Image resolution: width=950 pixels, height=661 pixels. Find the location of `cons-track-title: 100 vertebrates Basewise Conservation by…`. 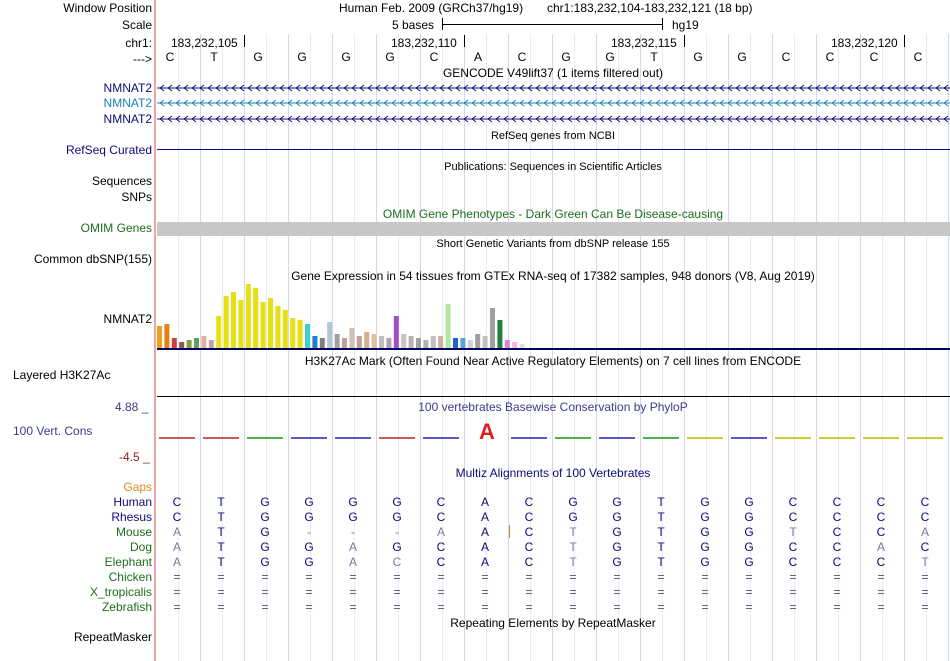

cons-track-title: 100 vertebrates Basewise Conservation by… is located at coordinates (553, 407).